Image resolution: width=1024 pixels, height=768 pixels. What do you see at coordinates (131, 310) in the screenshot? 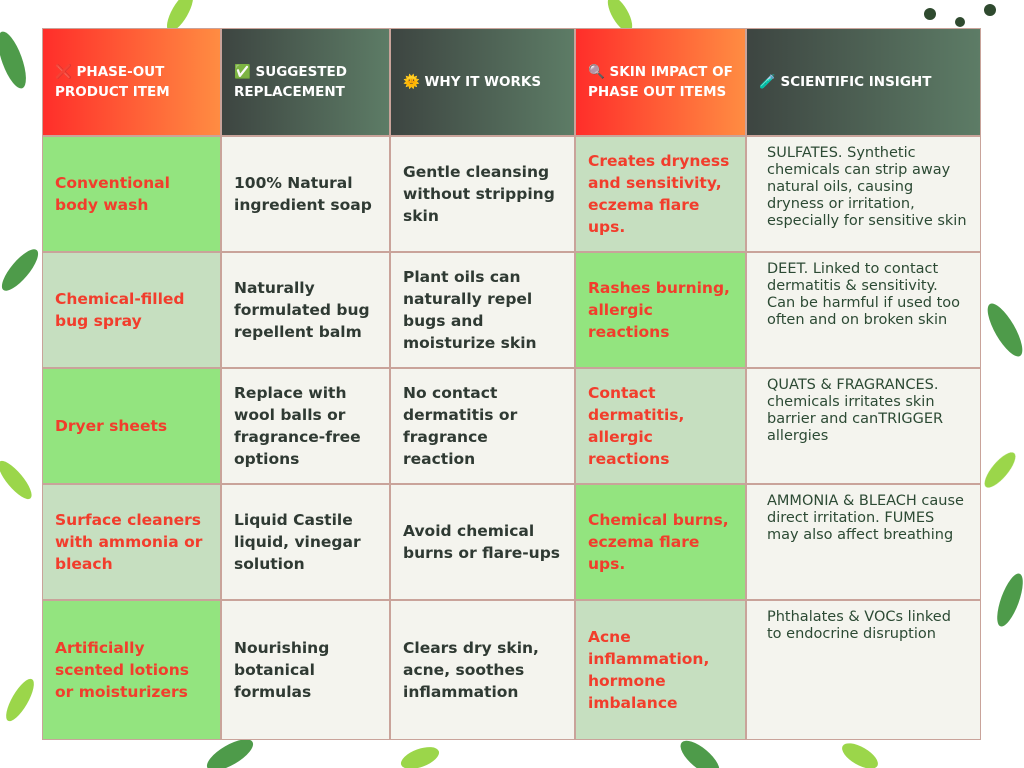
I see `table-cell: Chemical-filled bug spray` at bounding box center [131, 310].